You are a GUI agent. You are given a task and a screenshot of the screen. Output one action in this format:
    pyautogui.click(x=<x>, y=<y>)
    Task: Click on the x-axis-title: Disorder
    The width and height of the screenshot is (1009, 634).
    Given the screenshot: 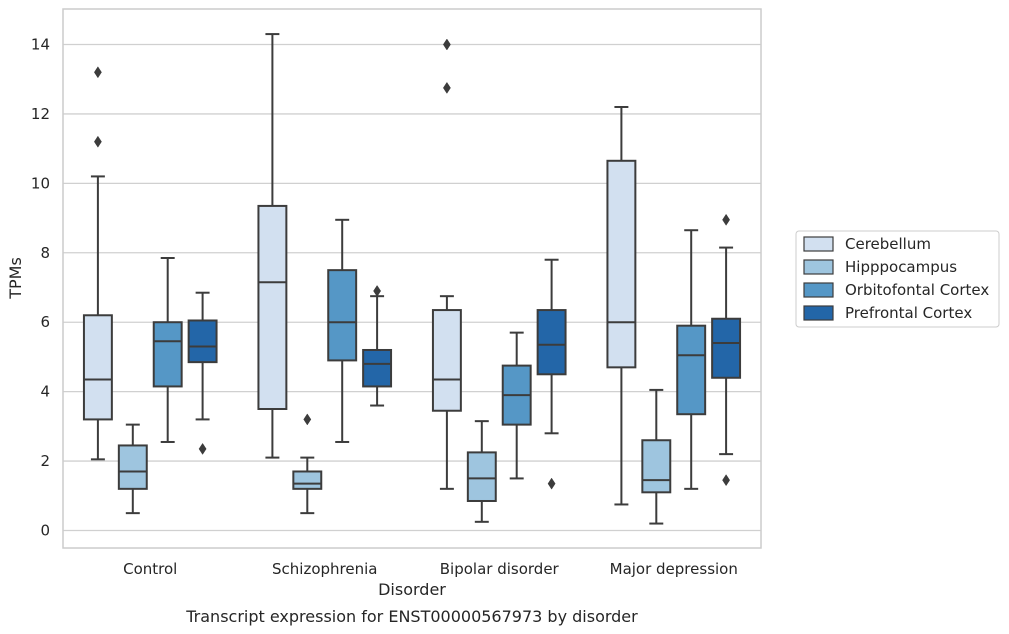 What is the action you would take?
    pyautogui.click(x=412, y=589)
    